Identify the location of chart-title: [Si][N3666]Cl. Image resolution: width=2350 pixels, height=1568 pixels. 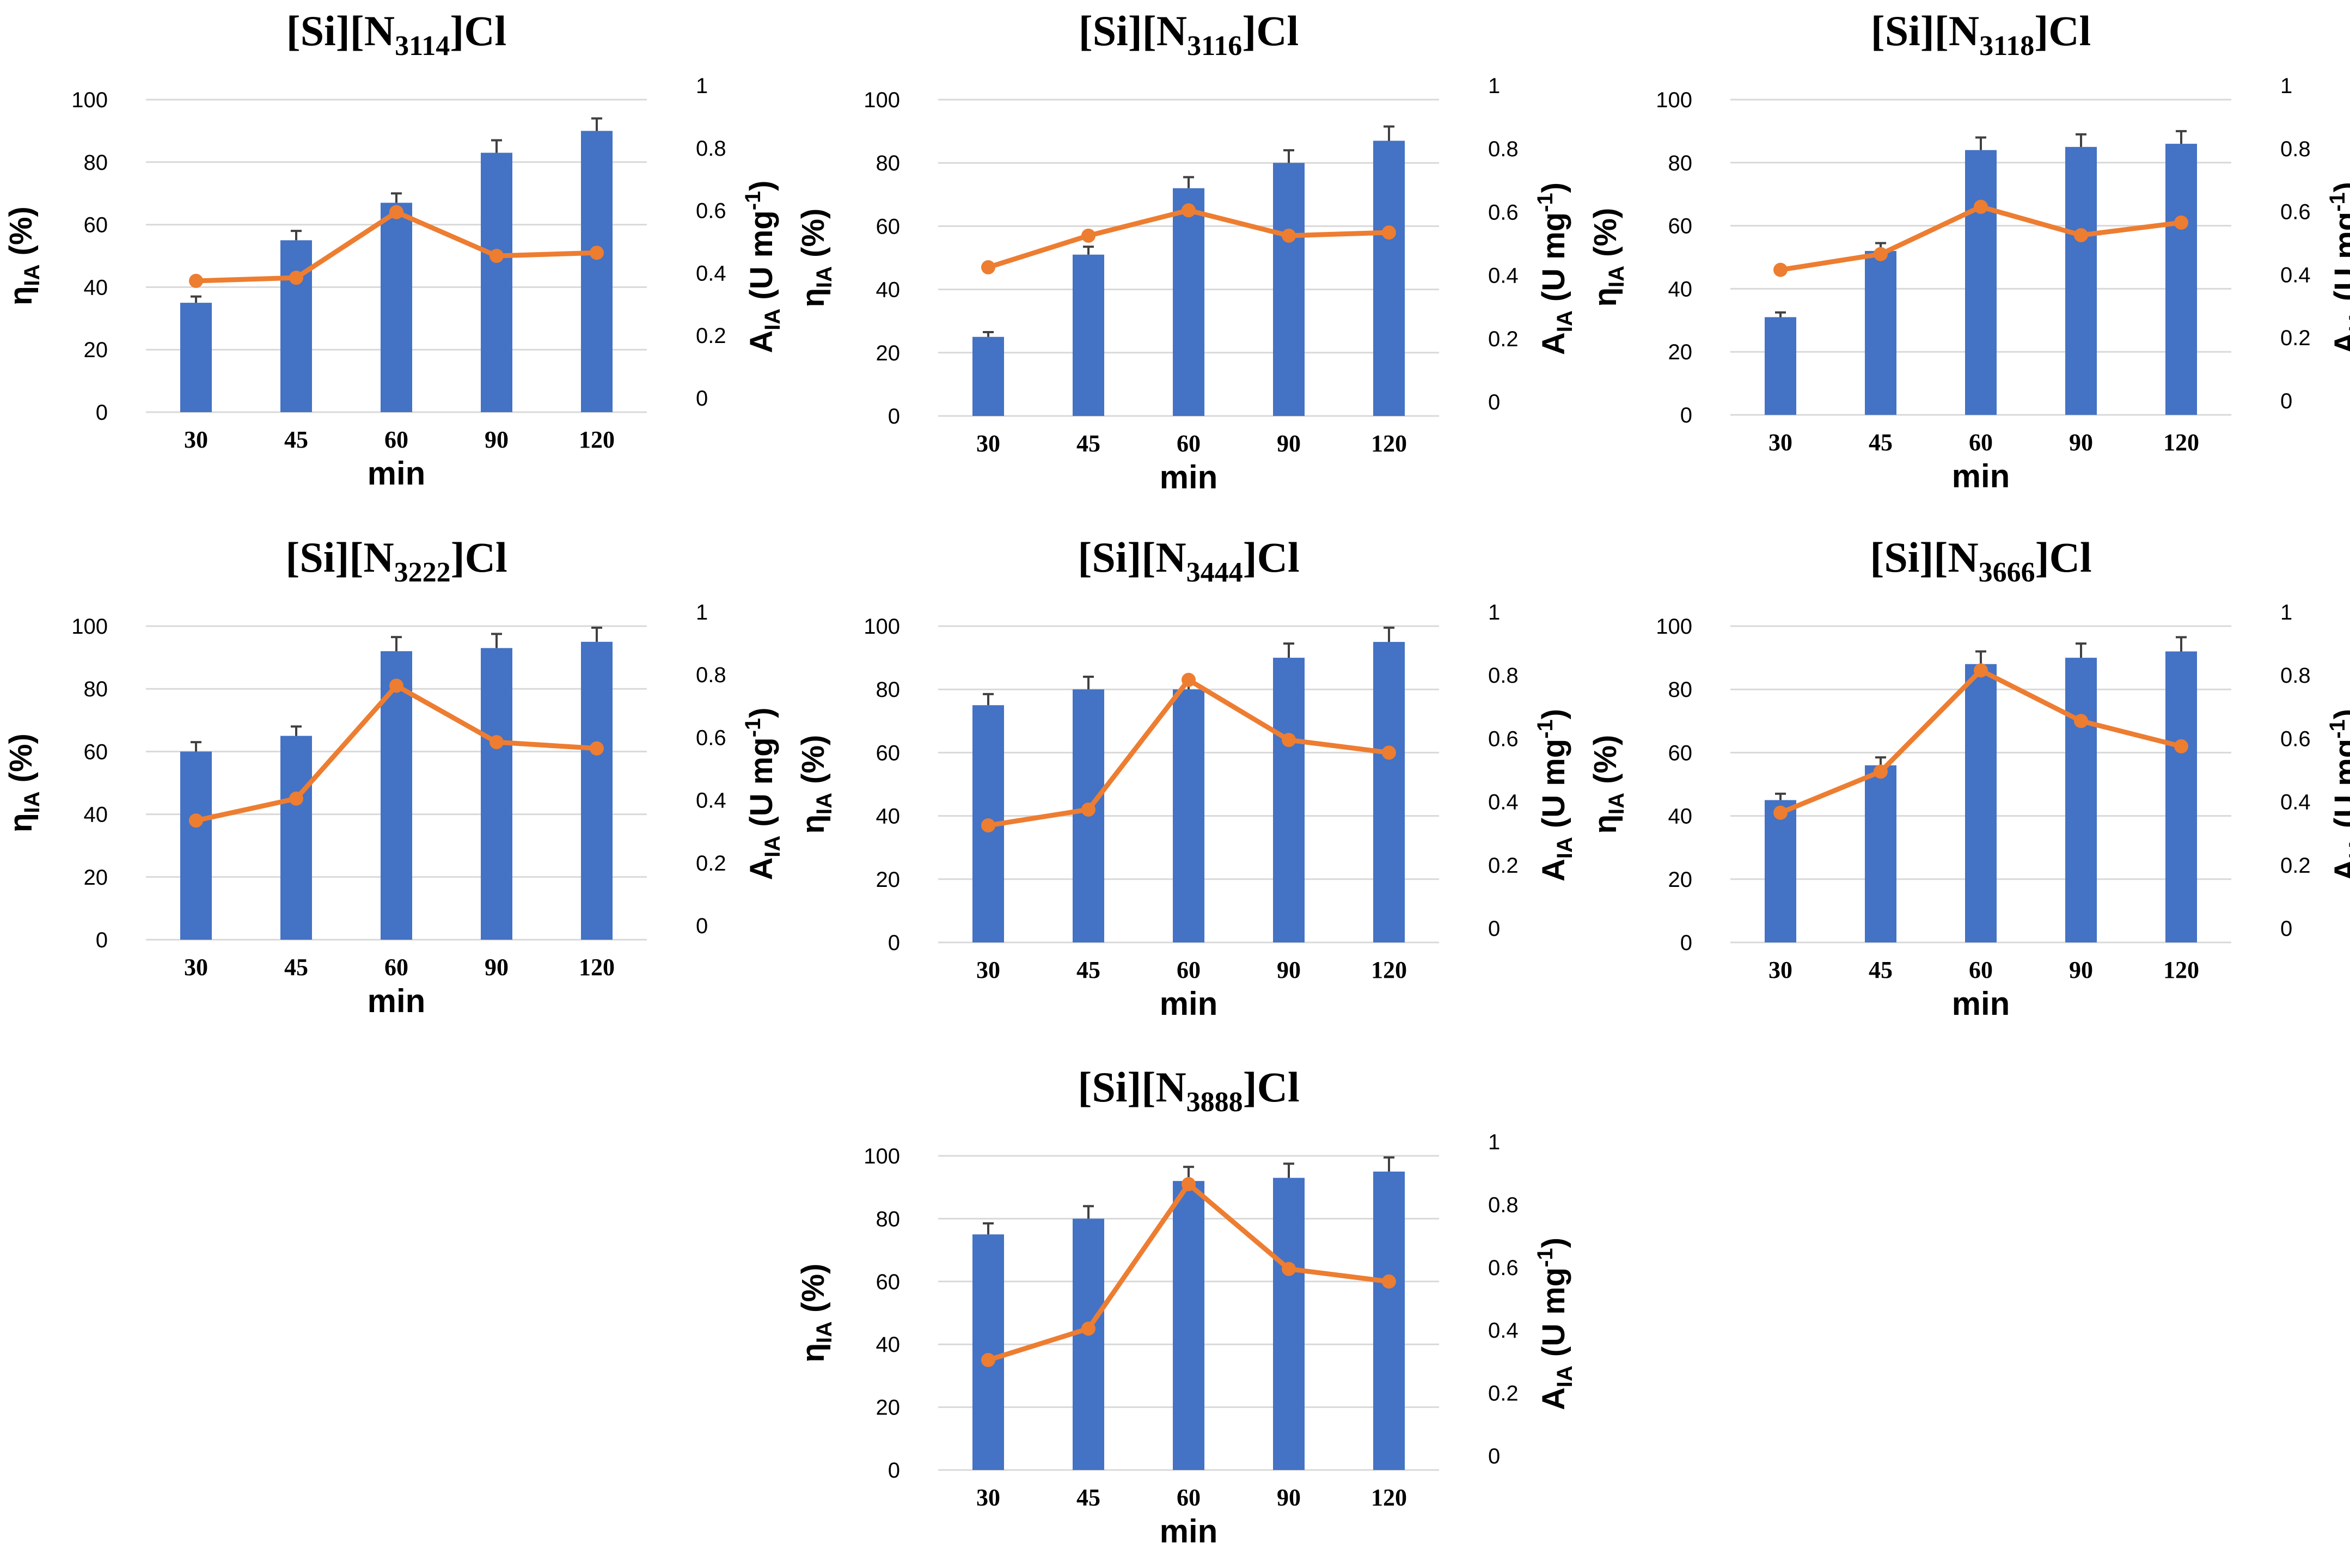
(1980, 561).